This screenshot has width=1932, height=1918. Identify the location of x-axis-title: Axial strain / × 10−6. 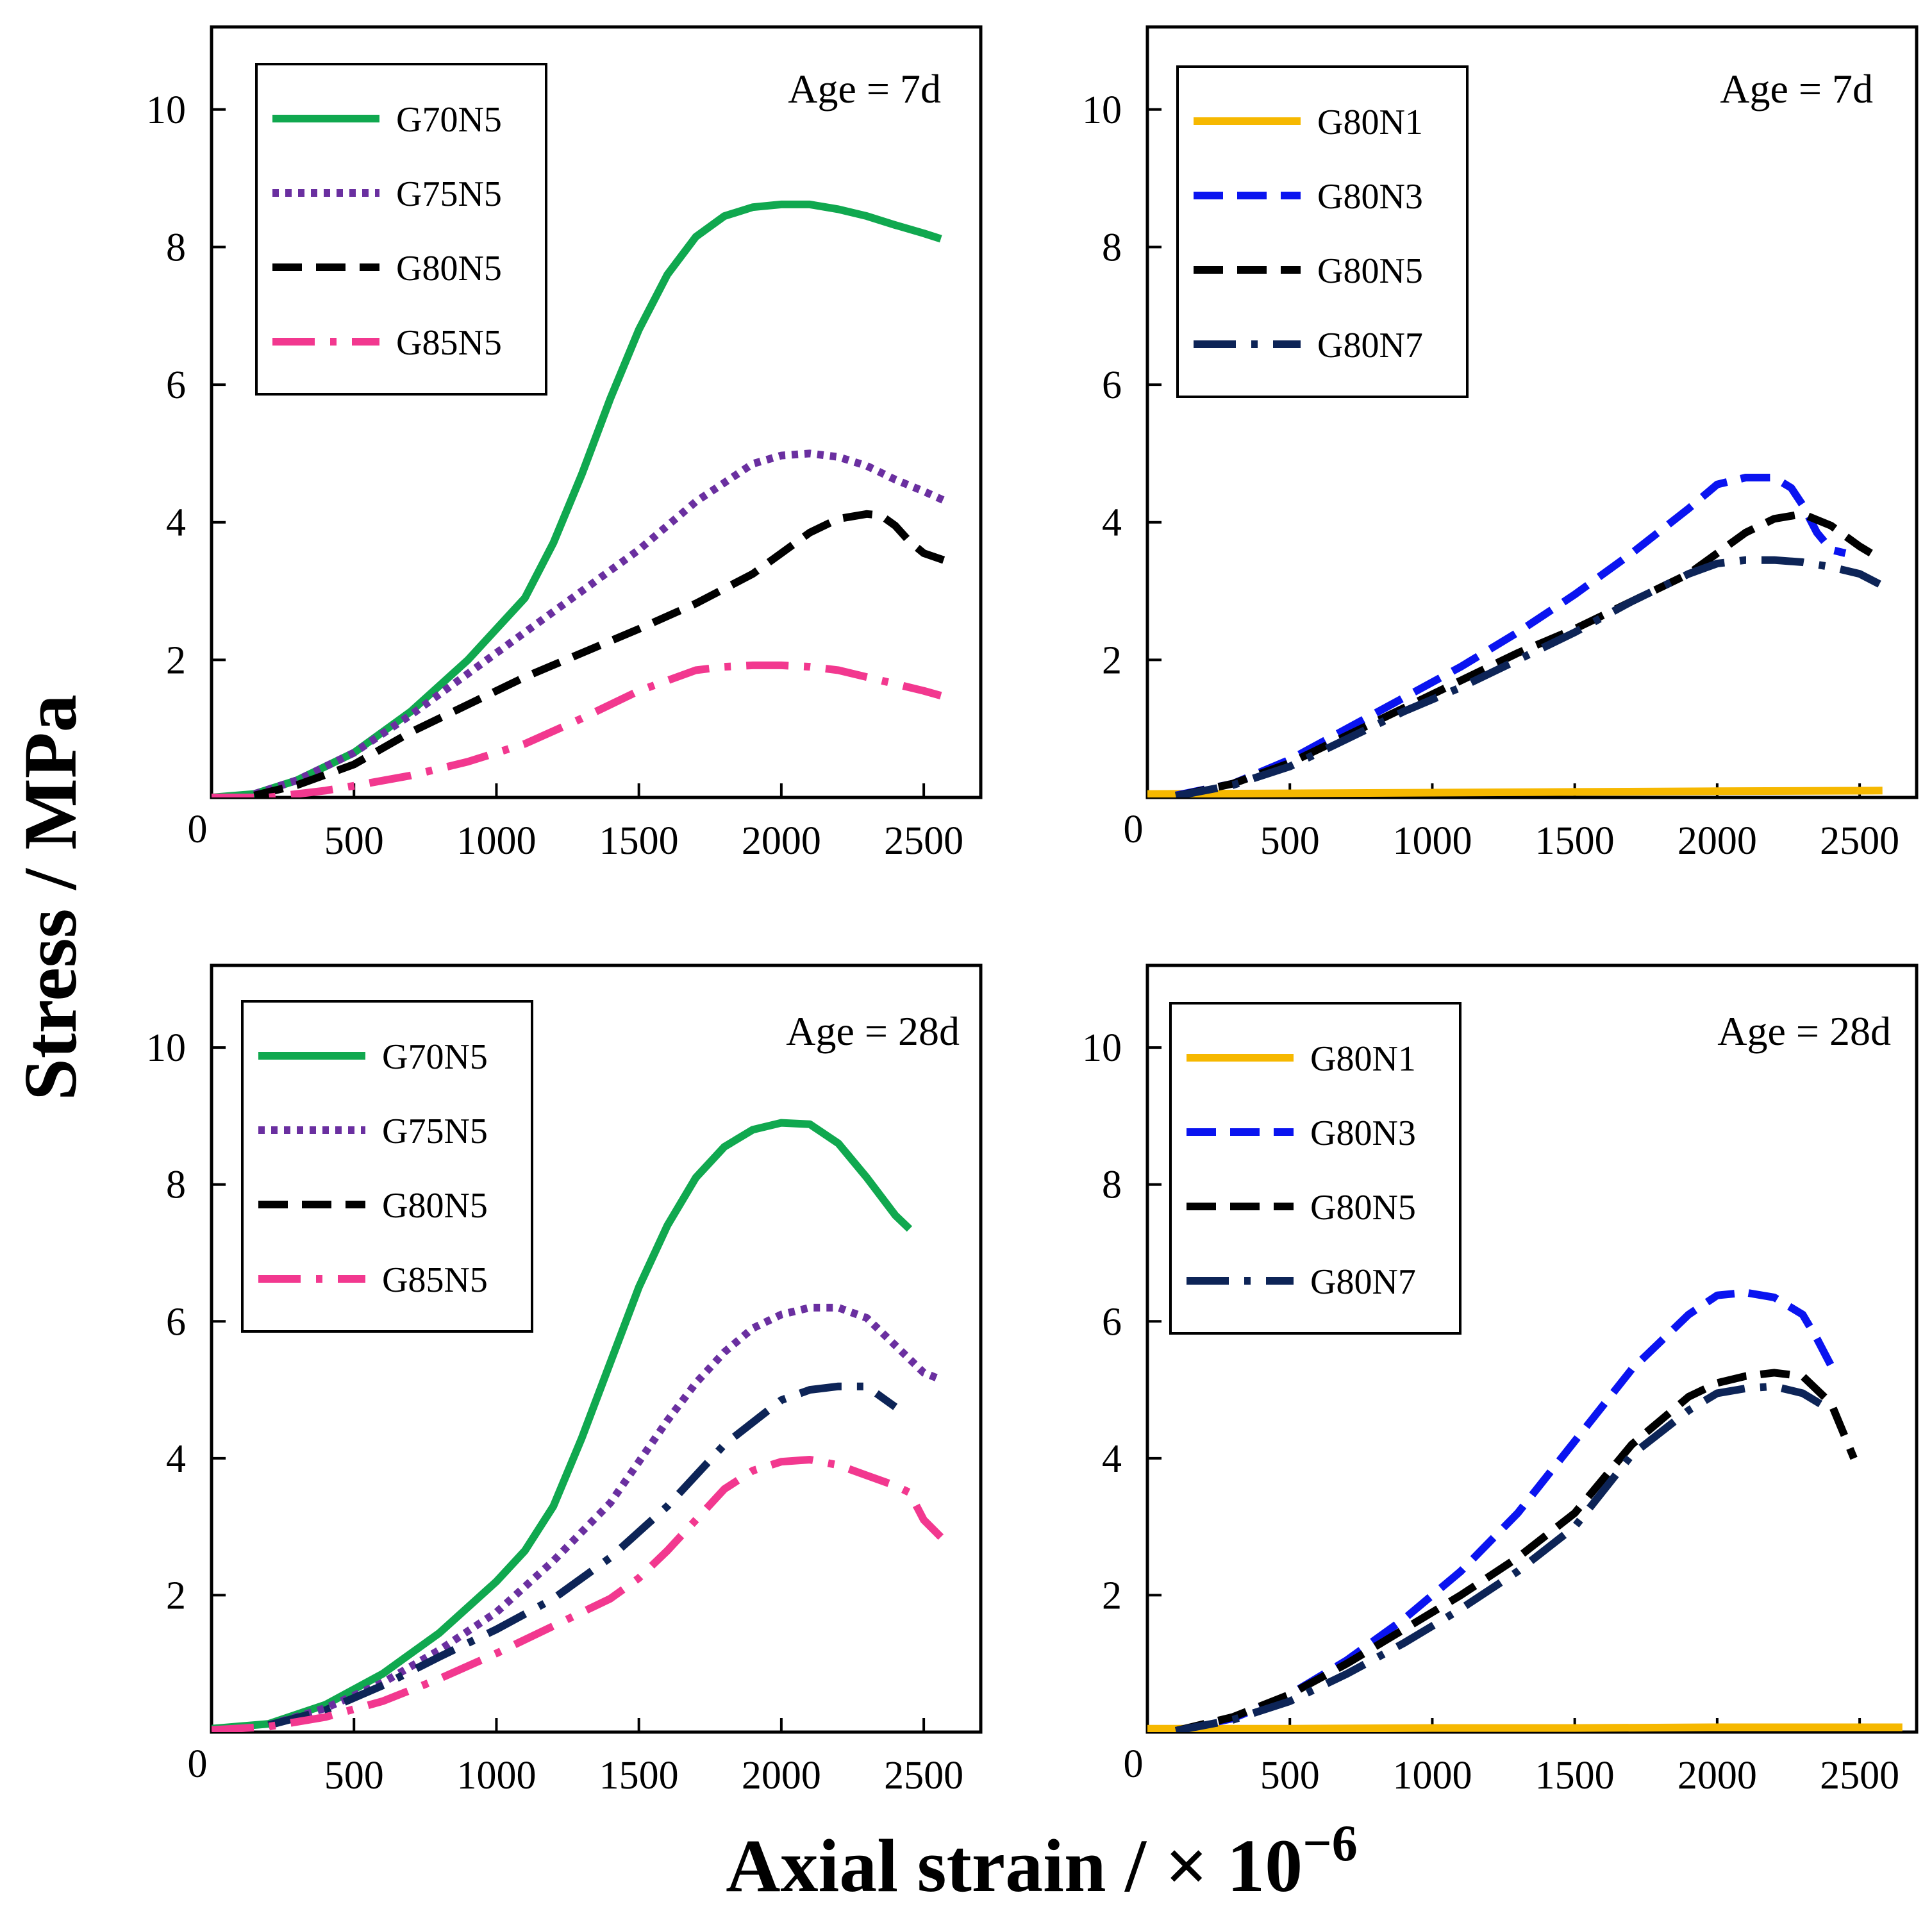
(1041, 1861).